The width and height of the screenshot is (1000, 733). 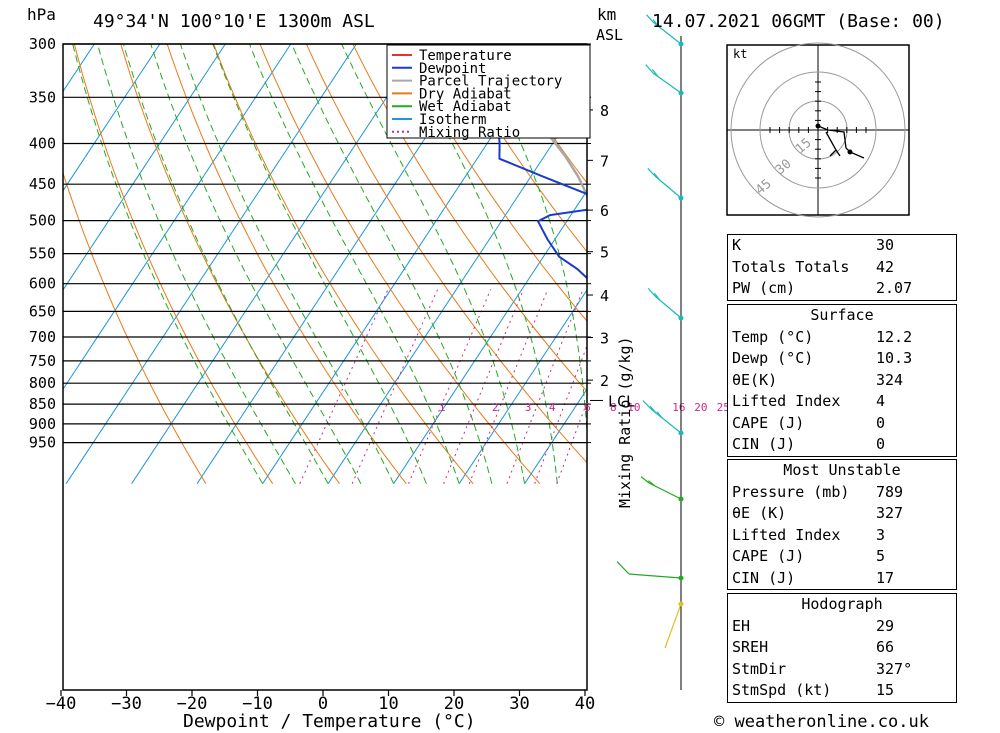 I want to click on surface-cin-label: CIN (J), so click(x=764, y=444).